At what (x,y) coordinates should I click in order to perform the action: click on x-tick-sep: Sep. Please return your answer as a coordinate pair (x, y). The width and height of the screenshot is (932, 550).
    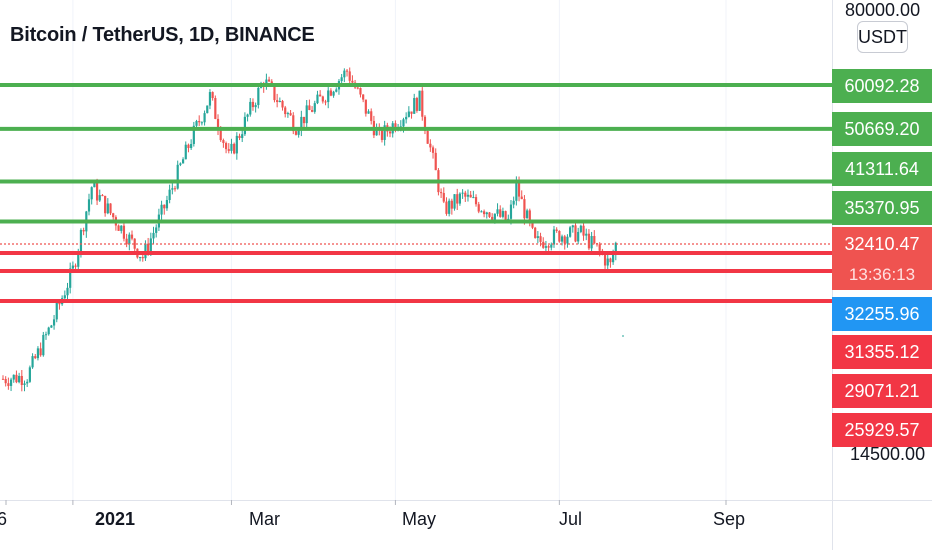
    Looking at the image, I should click on (729, 519).